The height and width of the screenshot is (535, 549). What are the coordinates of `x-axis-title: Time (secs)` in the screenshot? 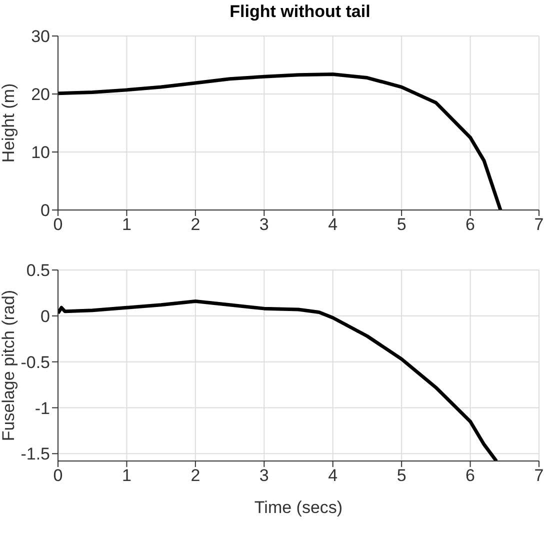 It's located at (298, 508).